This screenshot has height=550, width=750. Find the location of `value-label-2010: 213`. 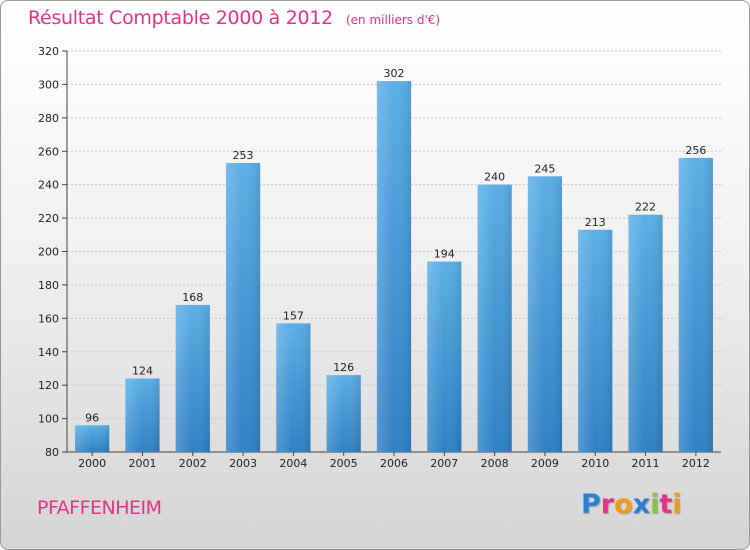

value-label-2010: 213 is located at coordinates (595, 222).